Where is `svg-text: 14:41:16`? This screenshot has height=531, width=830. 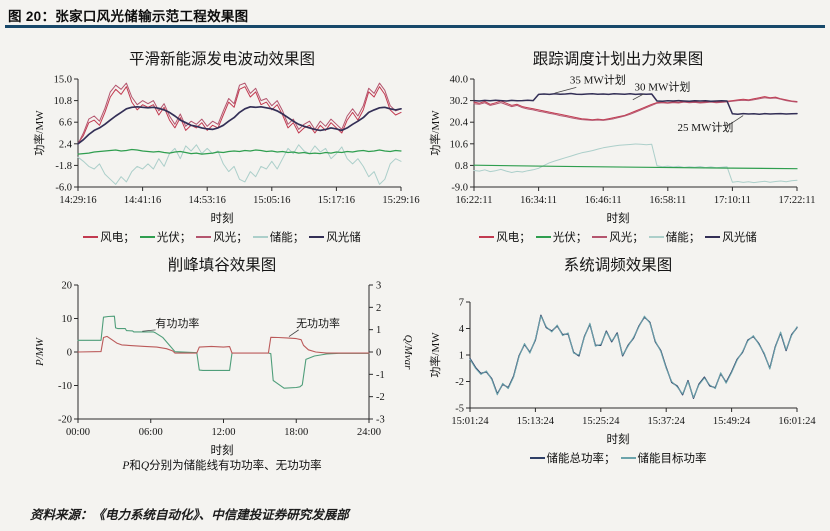
svg-text: 14:41:16 is located at coordinates (141, 200).